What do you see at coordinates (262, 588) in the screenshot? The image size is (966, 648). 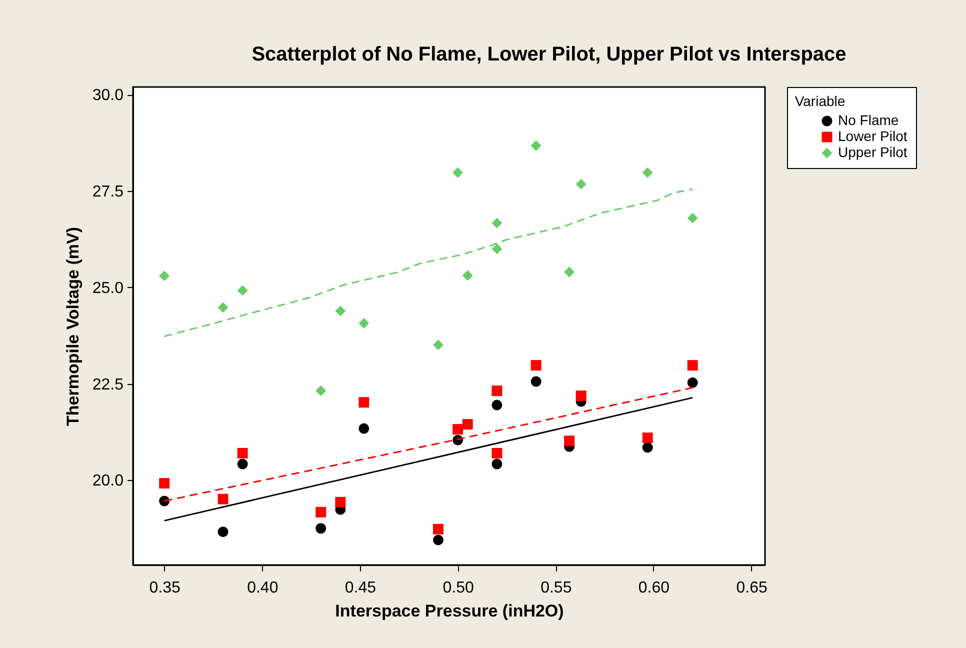 I see `x-tick-label: 0.40` at bounding box center [262, 588].